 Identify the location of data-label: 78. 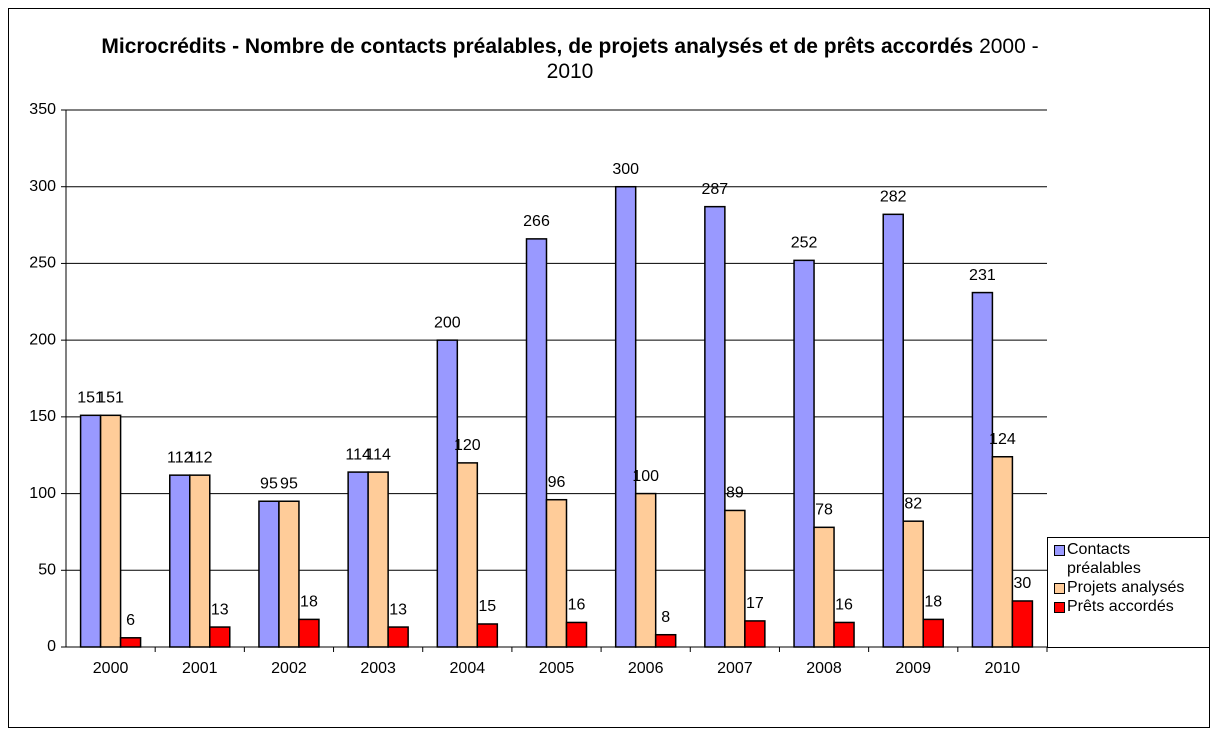
(824, 510).